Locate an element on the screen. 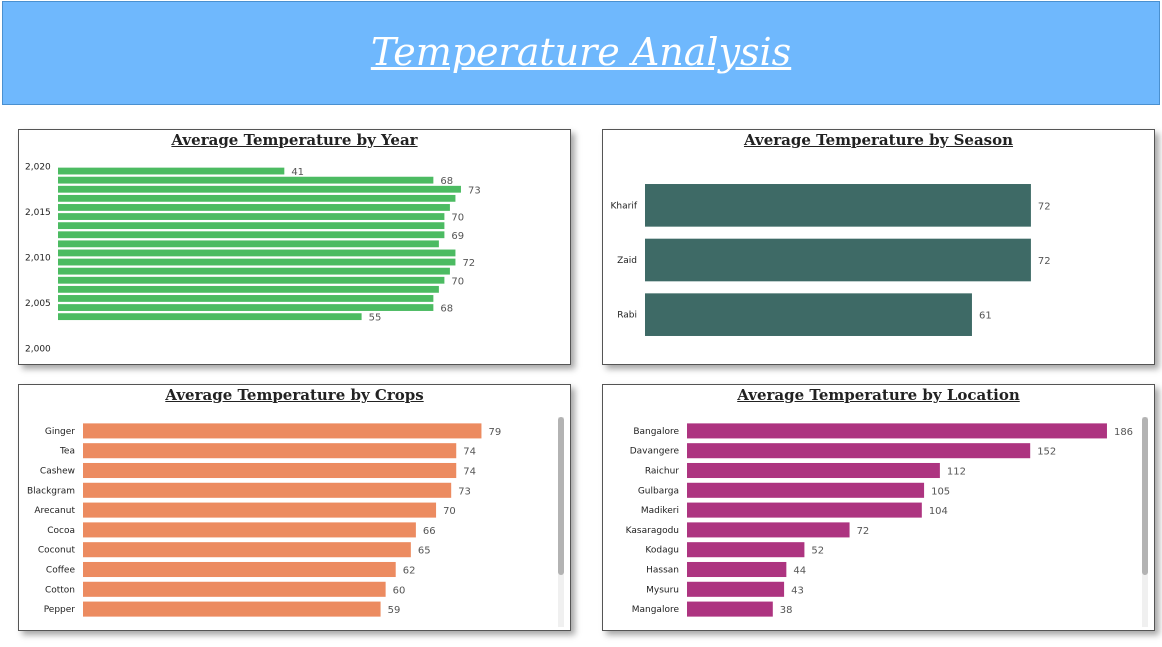  location-data-label: 38 is located at coordinates (786, 610).